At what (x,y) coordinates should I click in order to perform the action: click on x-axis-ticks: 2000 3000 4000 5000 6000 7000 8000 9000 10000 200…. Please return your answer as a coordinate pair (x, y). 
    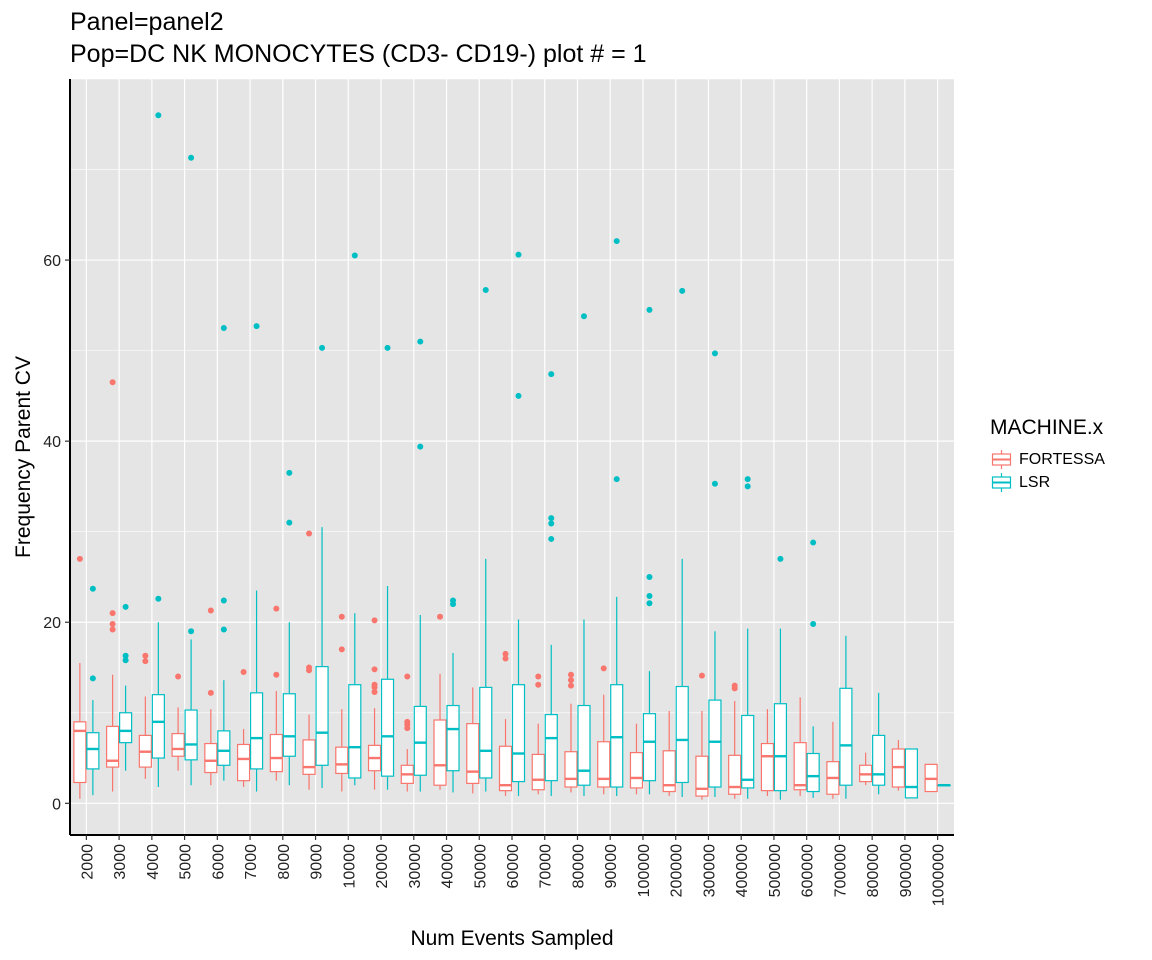
    Looking at the image, I should click on (513, 870).